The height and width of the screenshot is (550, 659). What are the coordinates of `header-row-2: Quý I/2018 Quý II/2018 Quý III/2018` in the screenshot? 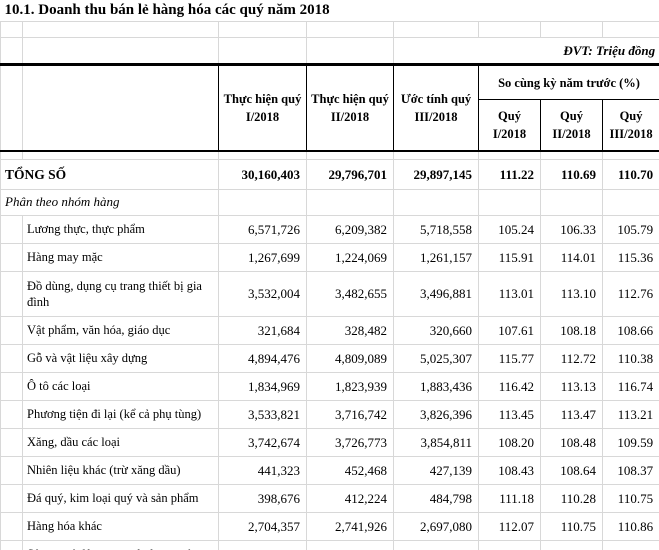 It's located at (330, 125).